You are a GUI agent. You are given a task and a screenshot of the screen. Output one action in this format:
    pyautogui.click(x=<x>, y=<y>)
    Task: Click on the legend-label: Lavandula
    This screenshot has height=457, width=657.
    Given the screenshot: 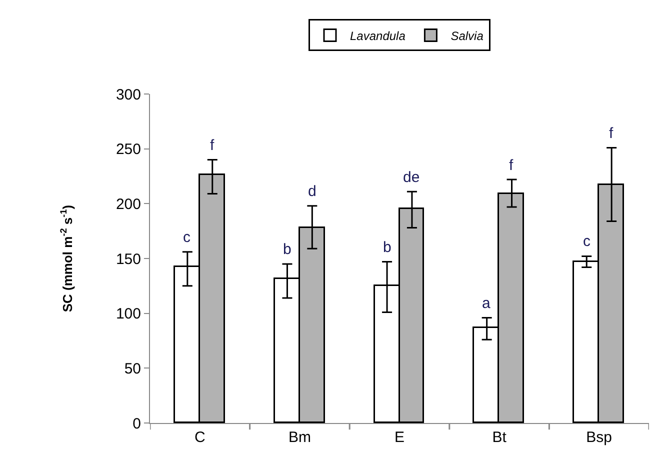 What is the action you would take?
    pyautogui.click(x=378, y=35)
    